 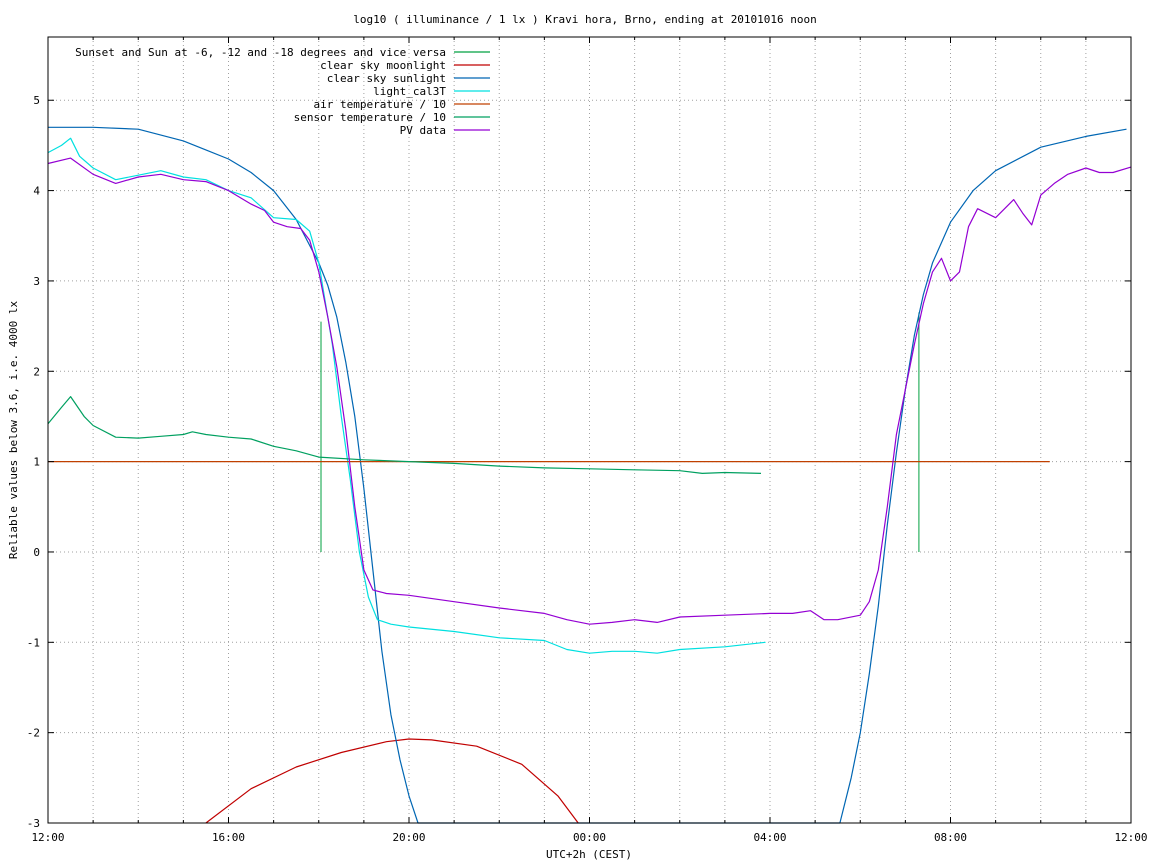 What do you see at coordinates (769, 837) in the screenshot?
I see `x-tick-label: 04:00` at bounding box center [769, 837].